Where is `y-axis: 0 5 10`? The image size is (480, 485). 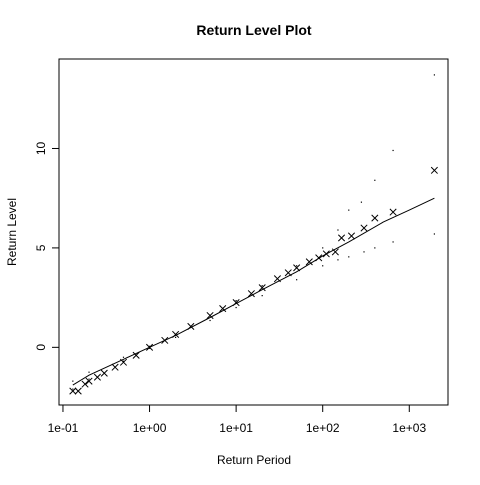
y-axis: 0 5 10 is located at coordinates (47, 246).